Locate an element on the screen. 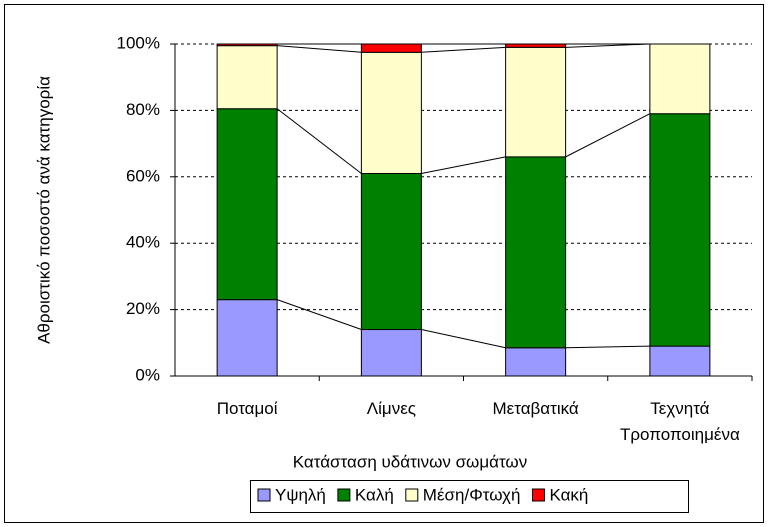  y-tick-label: 20% is located at coordinates (143, 308).